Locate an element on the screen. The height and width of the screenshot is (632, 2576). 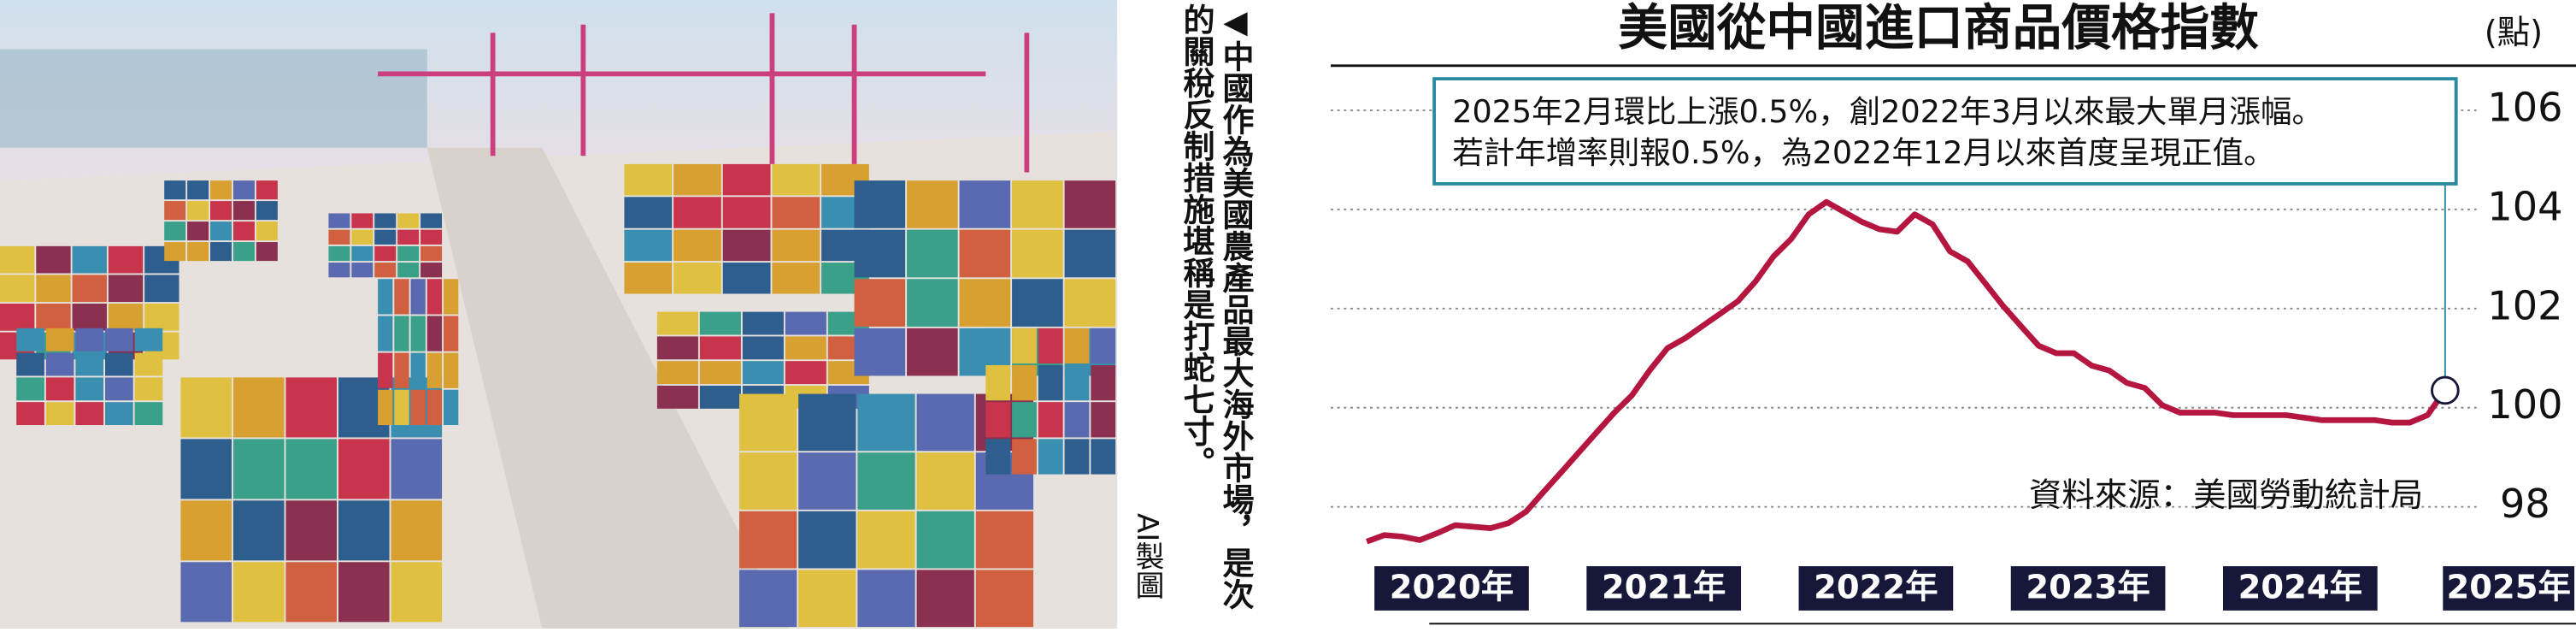
cranes is located at coordinates (704, 93).